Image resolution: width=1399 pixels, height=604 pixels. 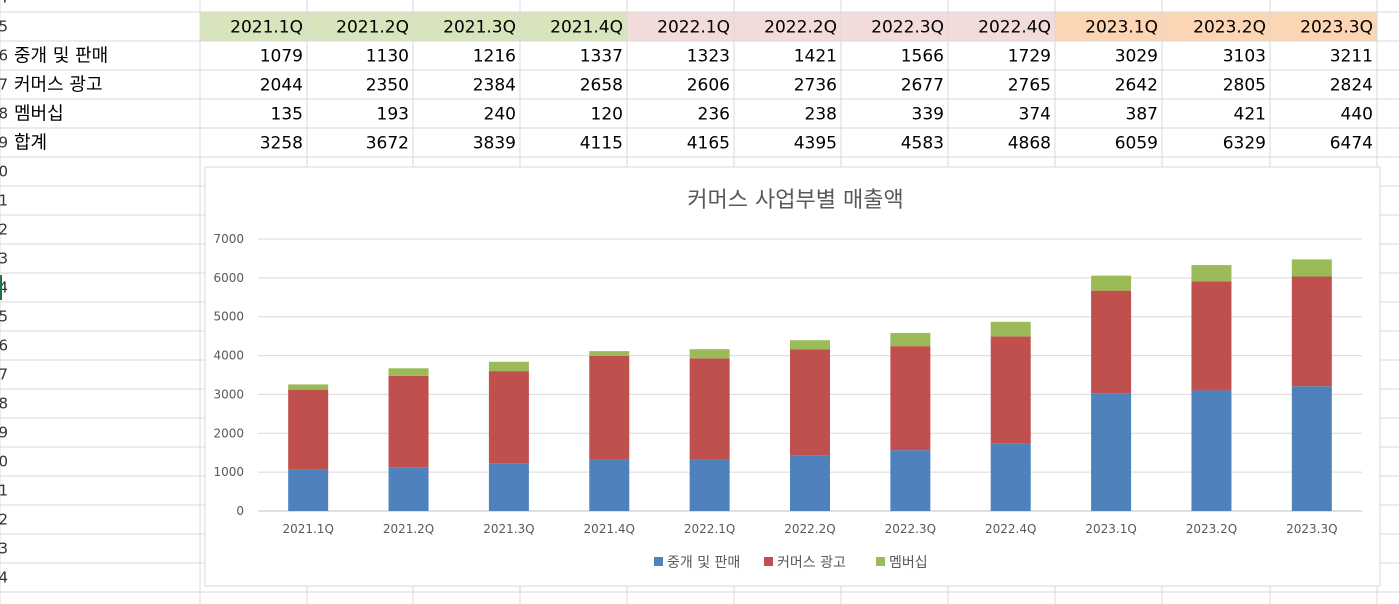 What do you see at coordinates (1136, 144) in the screenshot?
I see `value-cell: 6059` at bounding box center [1136, 144].